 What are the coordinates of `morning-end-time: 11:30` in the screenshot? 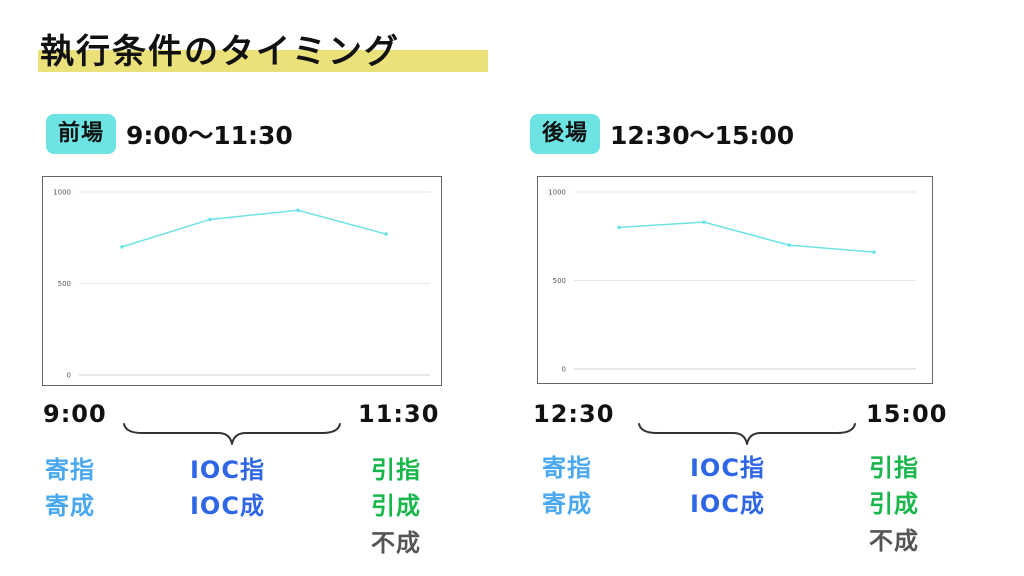 It's located at (399, 414).